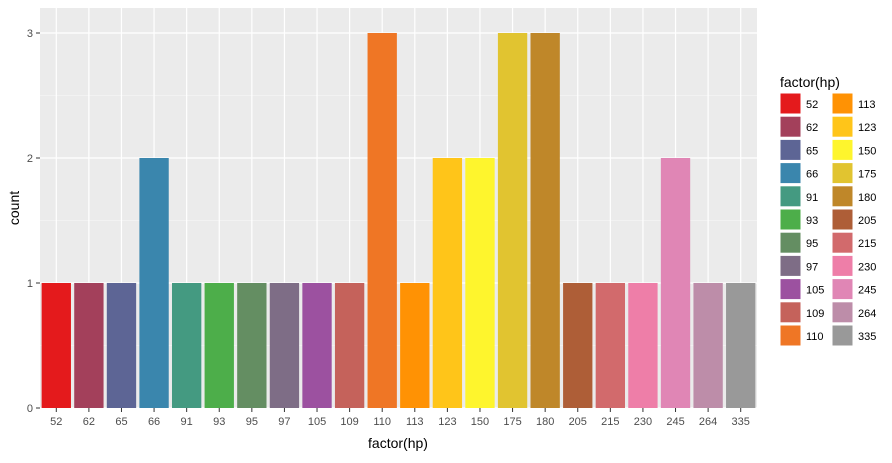  Describe the element at coordinates (867, 221) in the screenshot. I see `legend-label-205: 205` at that location.